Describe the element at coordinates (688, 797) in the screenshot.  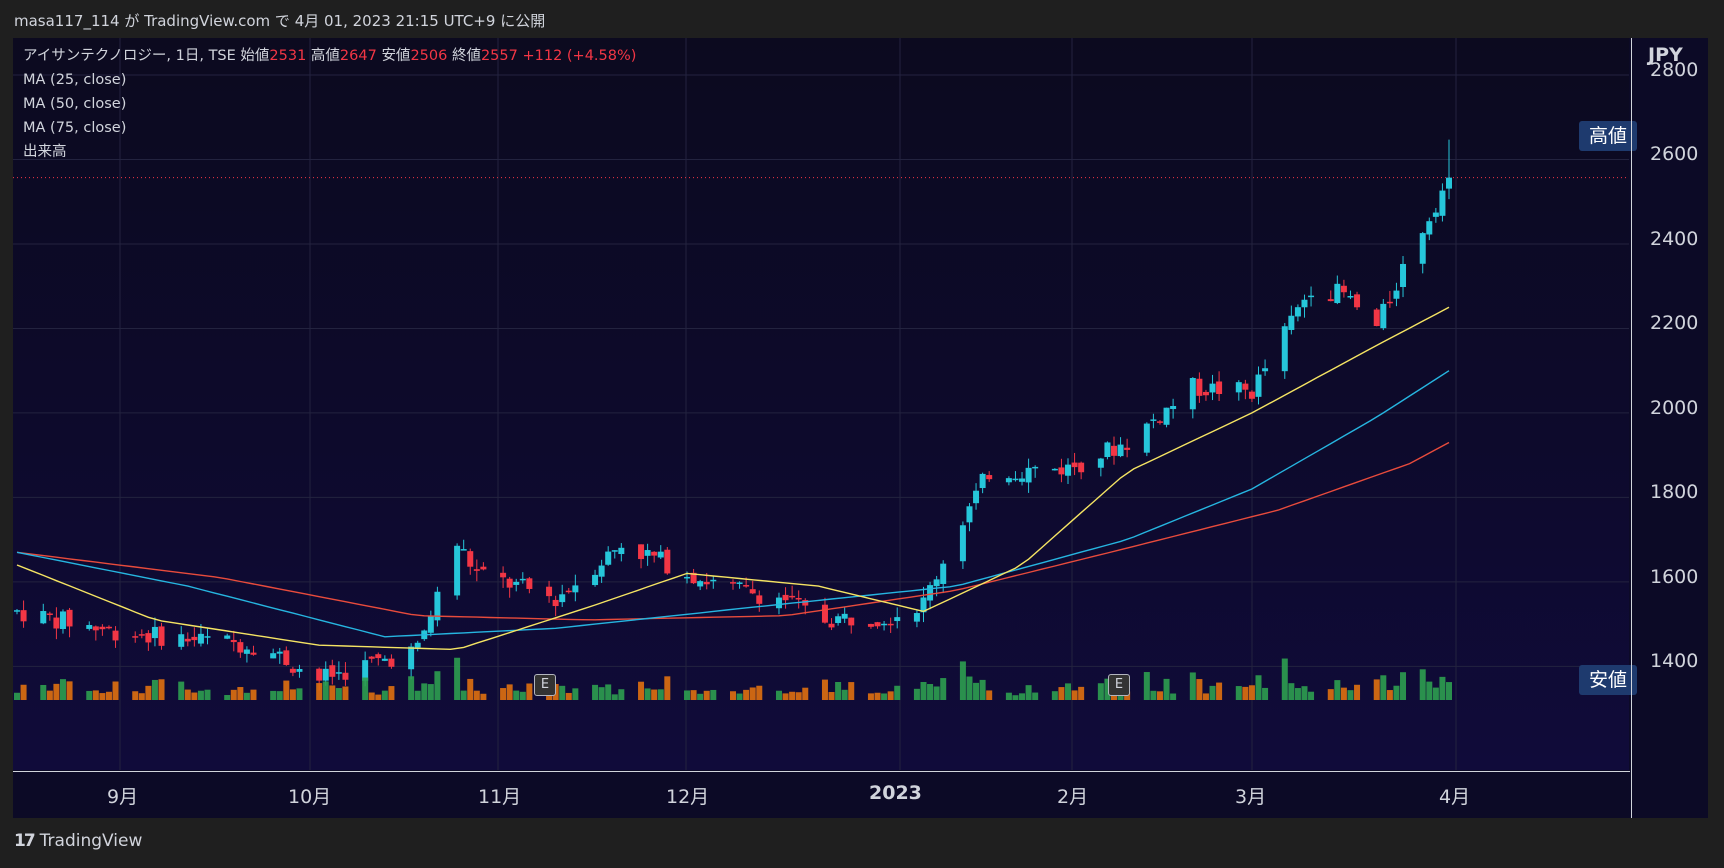
I see `time-tick: 12月` at that location.